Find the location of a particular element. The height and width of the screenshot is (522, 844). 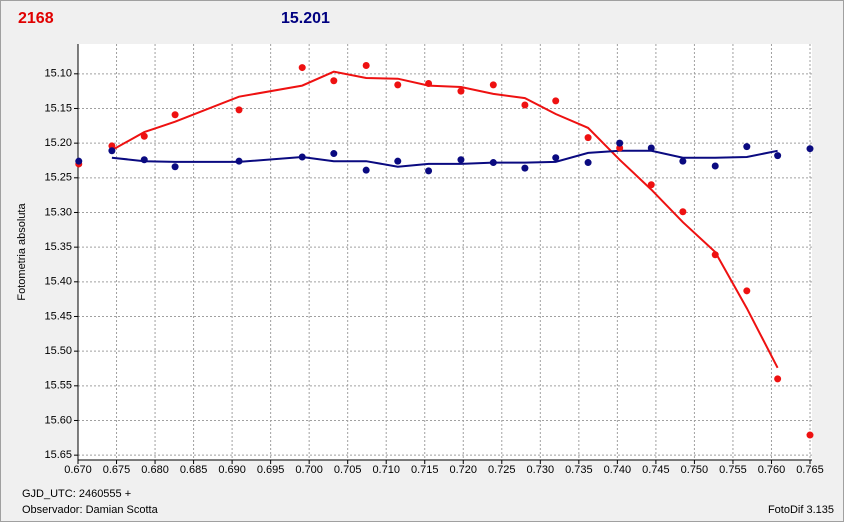

y-tick-label: 15.25 is located at coordinates (58, 178).